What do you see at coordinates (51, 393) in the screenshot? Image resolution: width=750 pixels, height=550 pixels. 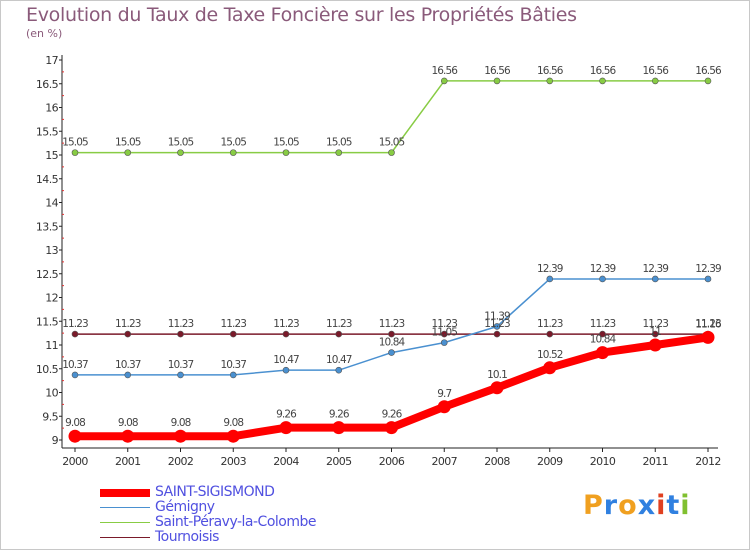 I see `y-tick-label: 10` at bounding box center [51, 393].